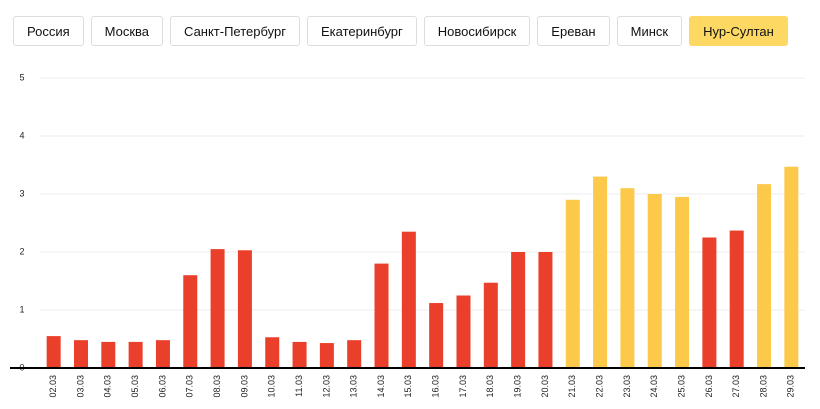 This screenshot has width=820, height=409. Describe the element at coordinates (80, 386) in the screenshot. I see `x-tick-label: 03.03` at that location.